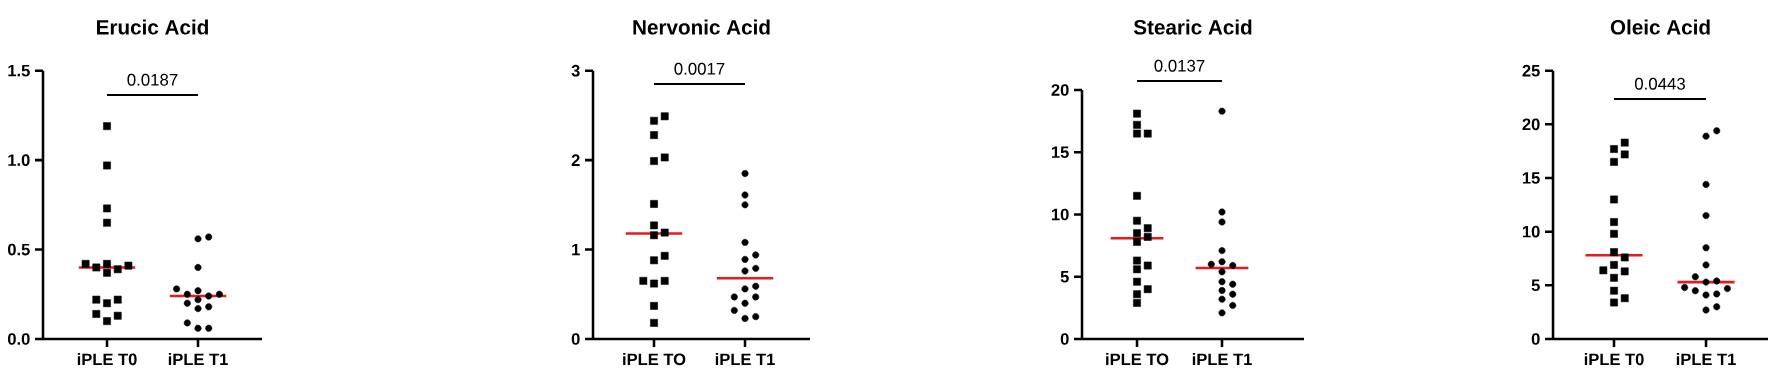 This screenshot has width=1772, height=379. What do you see at coordinates (701, 27) in the screenshot?
I see `chart-title: Nervonic Acid` at bounding box center [701, 27].